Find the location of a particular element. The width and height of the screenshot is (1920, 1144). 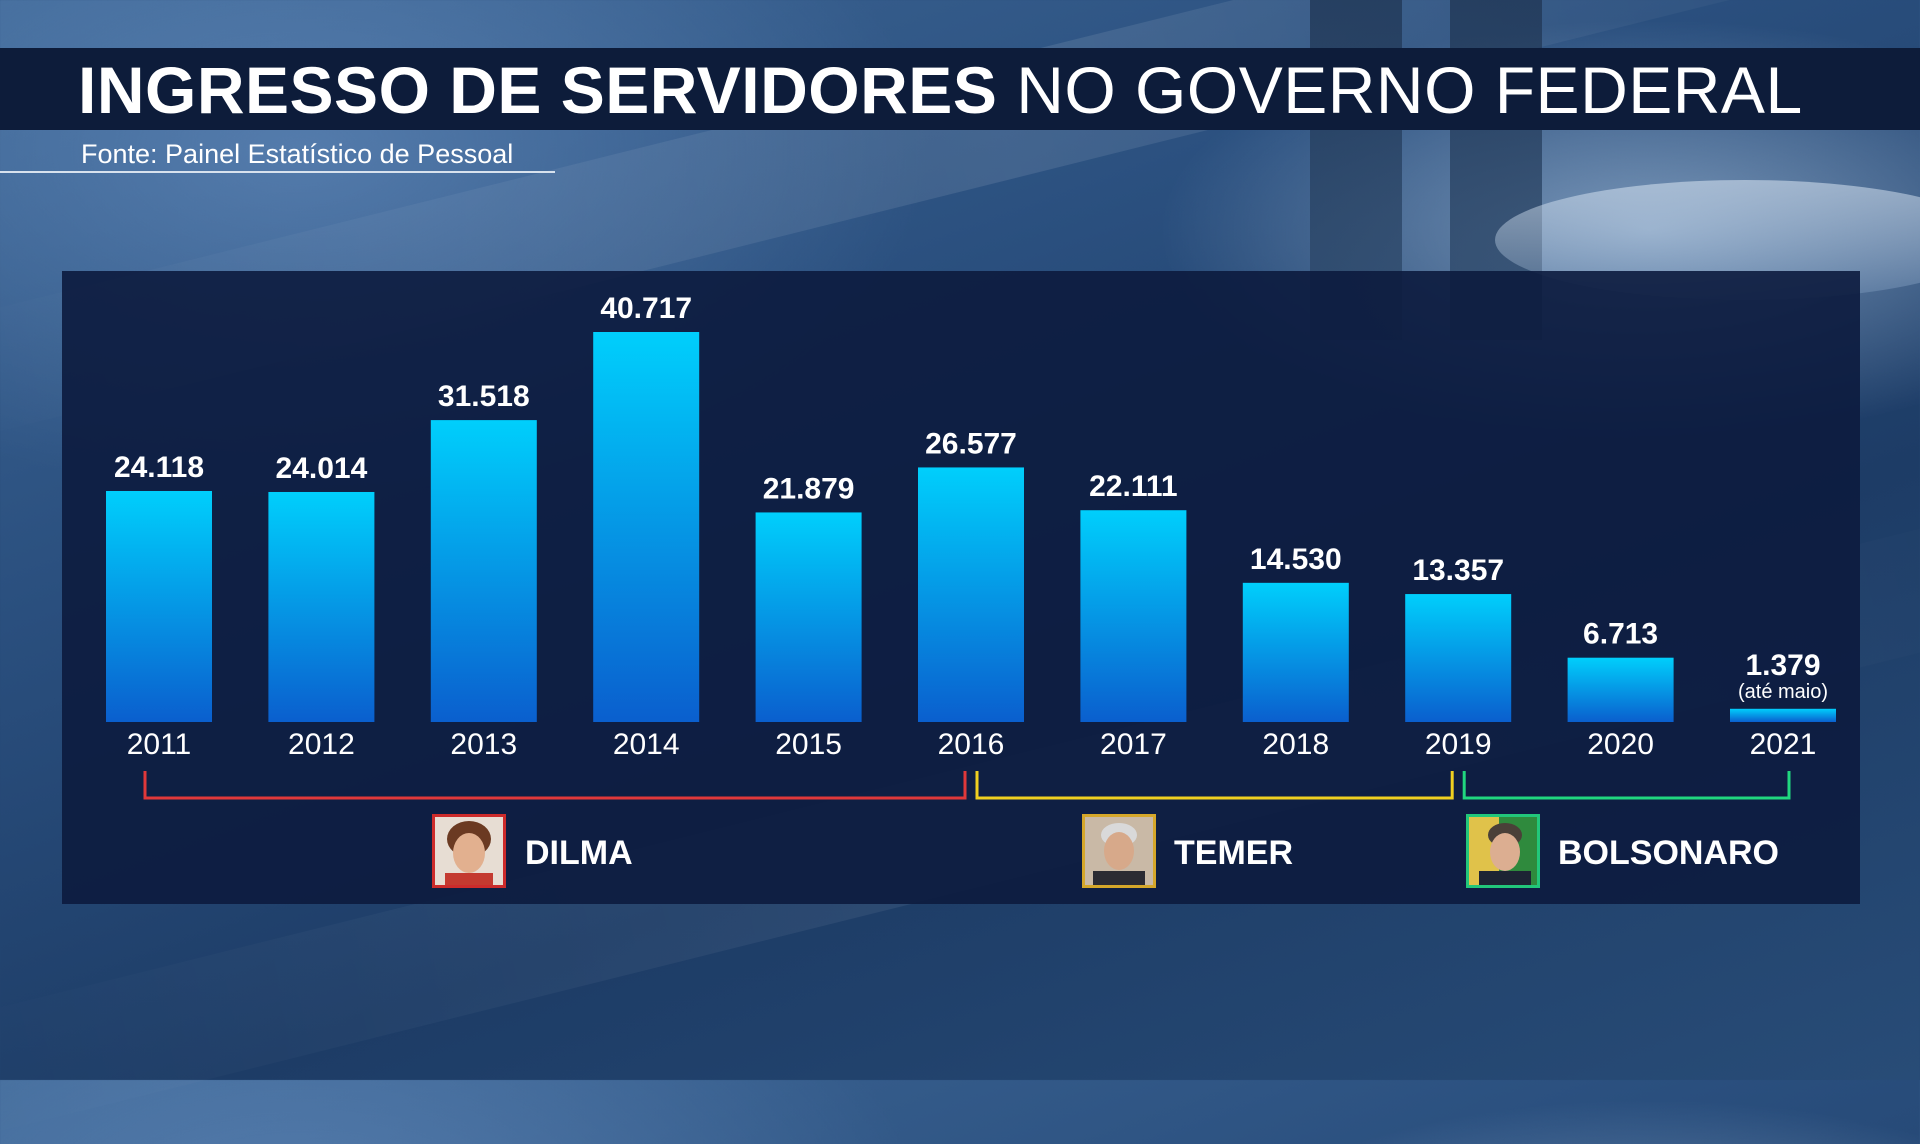

period-bracket-dilma is located at coordinates (555, 785).